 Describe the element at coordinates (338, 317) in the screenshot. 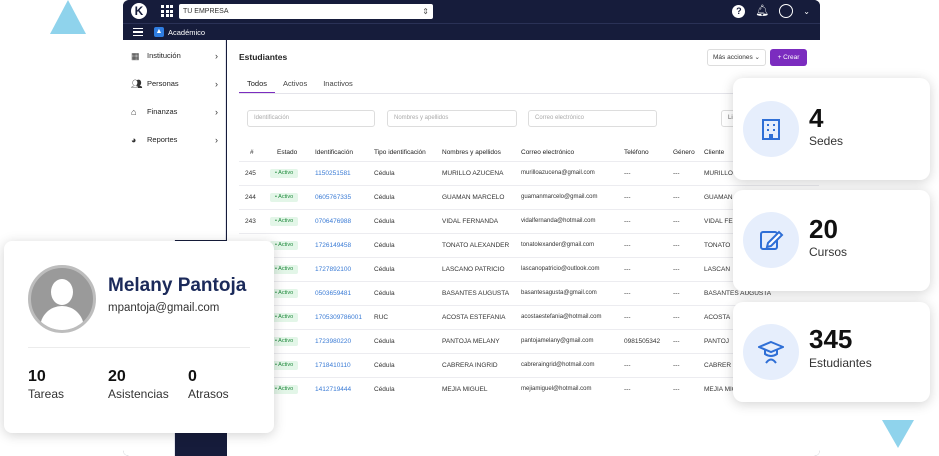

I see `table-cell-id: 1705309786001` at that location.